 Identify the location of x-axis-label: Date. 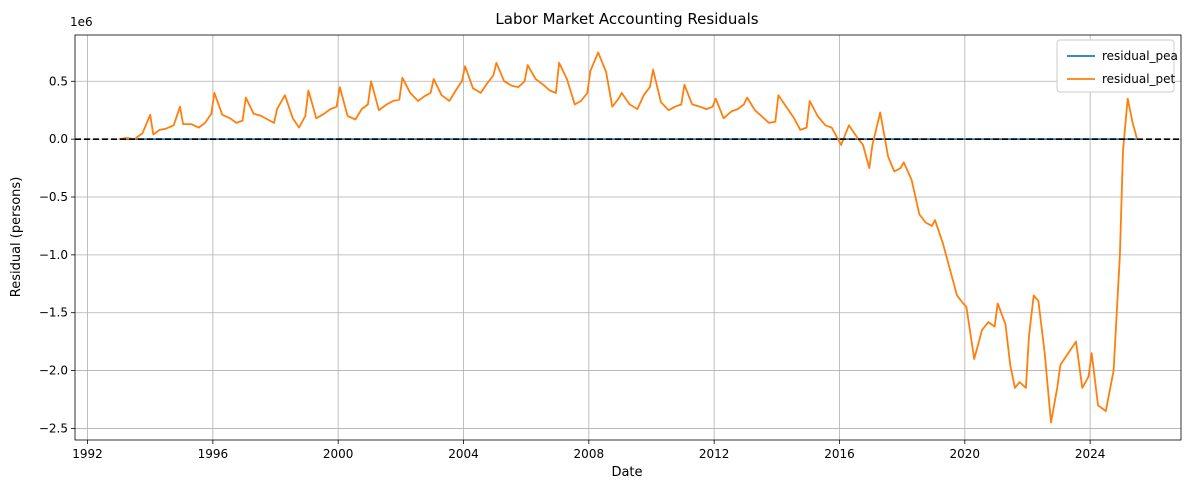
(626, 472).